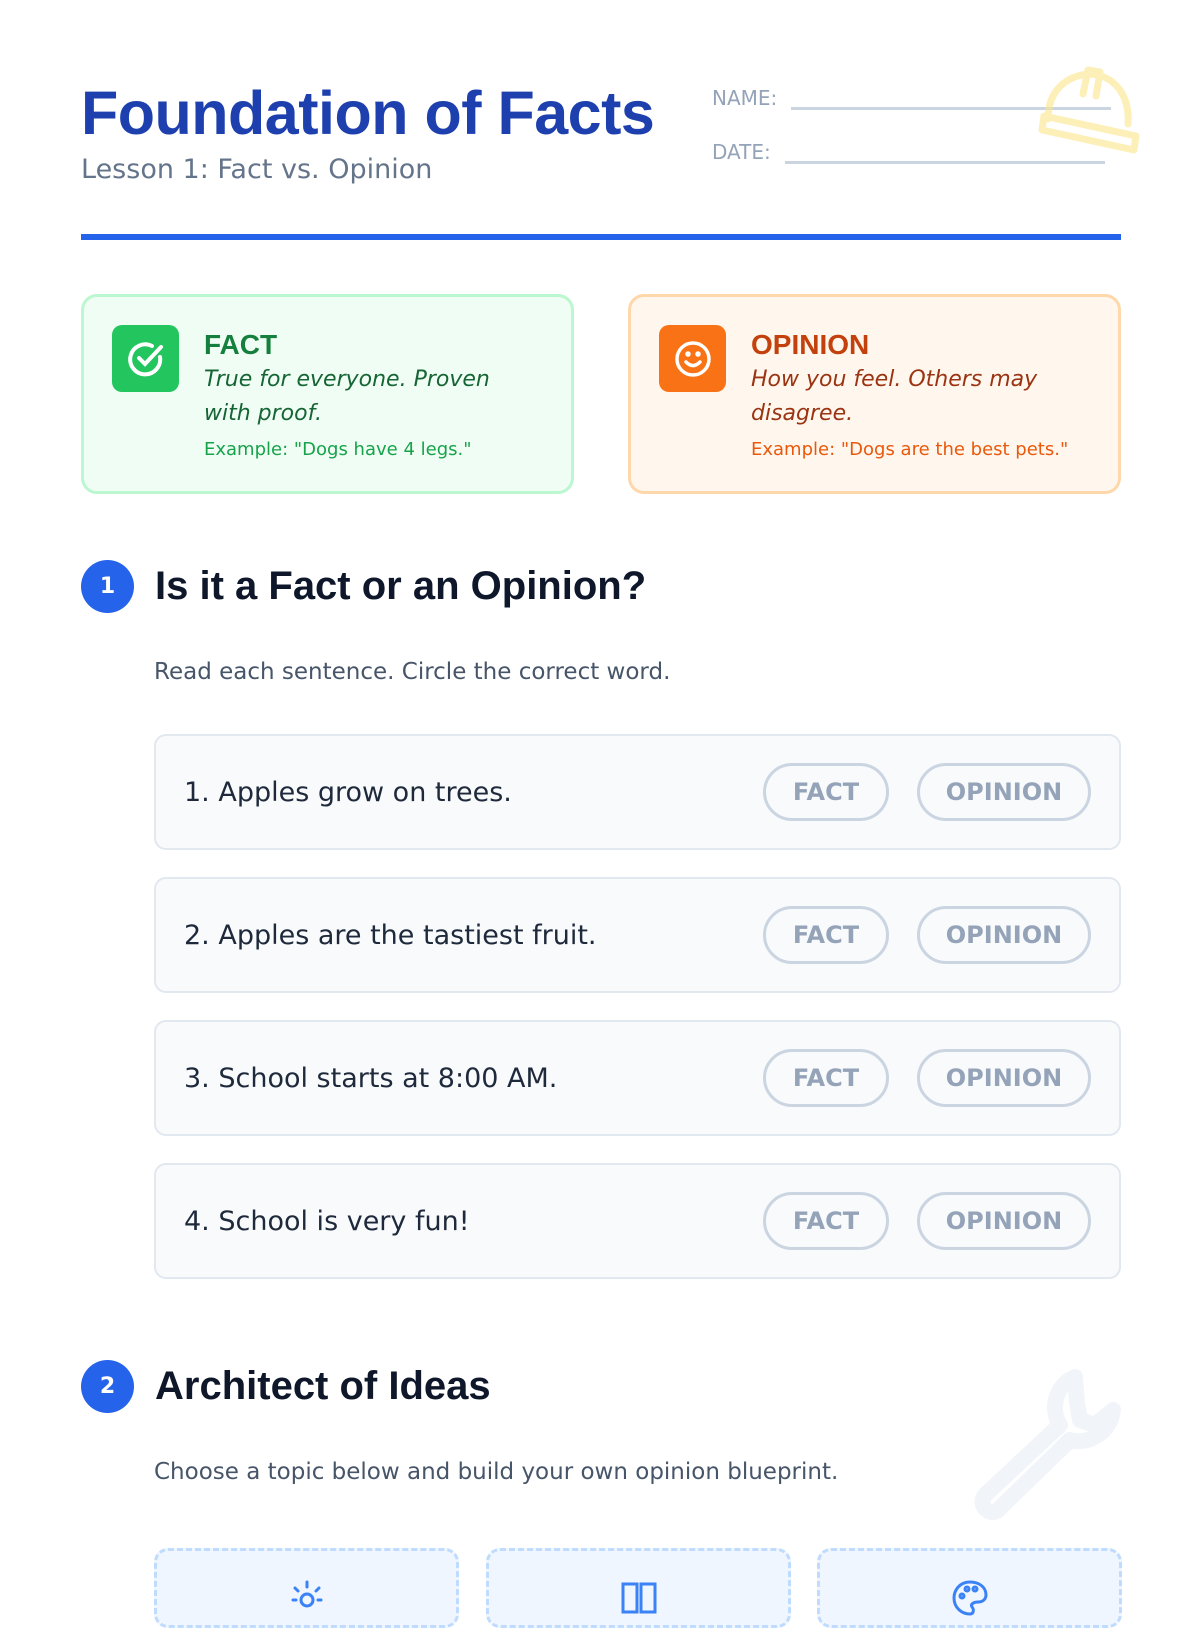 The height and width of the screenshot is (1628, 1200). What do you see at coordinates (347, 396) in the screenshot?
I see `fact-definition: True for everyone. Proven with proof.` at bounding box center [347, 396].